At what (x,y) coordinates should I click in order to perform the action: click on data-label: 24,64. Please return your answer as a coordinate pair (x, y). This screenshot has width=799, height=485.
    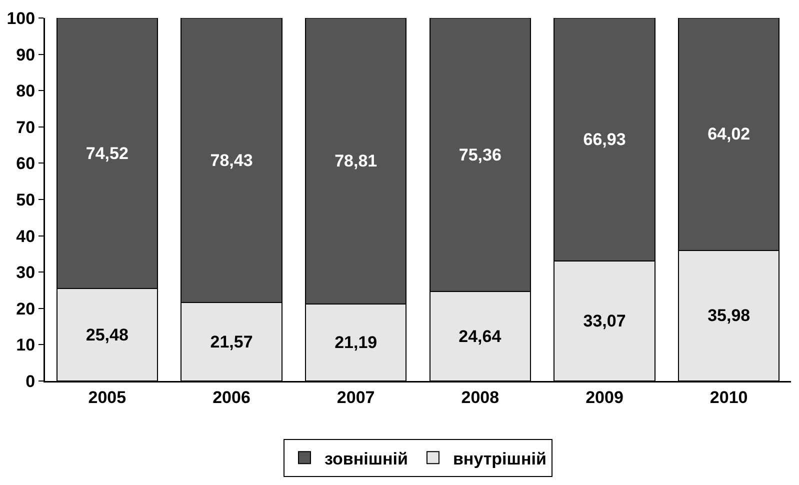
    Looking at the image, I should click on (480, 336).